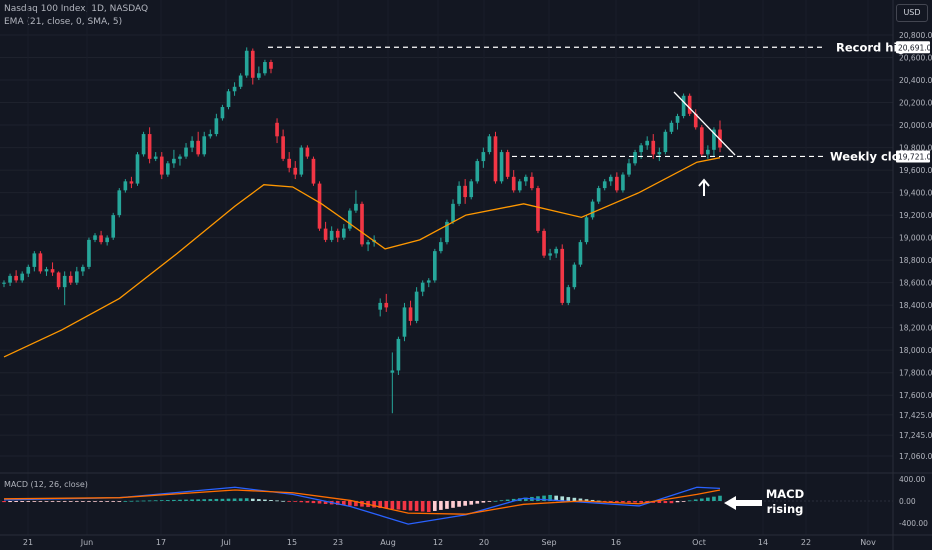 This screenshot has height=550, width=932. What do you see at coordinates (338, 542) in the screenshot?
I see `time-tick-label: 23` at bounding box center [338, 542].